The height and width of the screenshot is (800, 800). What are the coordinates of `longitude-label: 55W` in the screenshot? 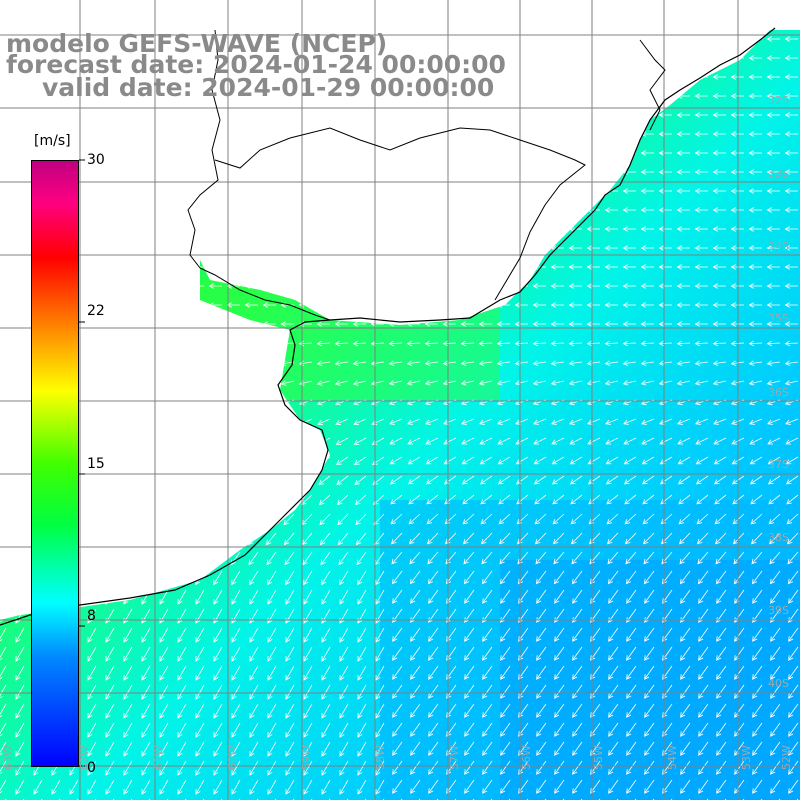 It's located at (598, 757).